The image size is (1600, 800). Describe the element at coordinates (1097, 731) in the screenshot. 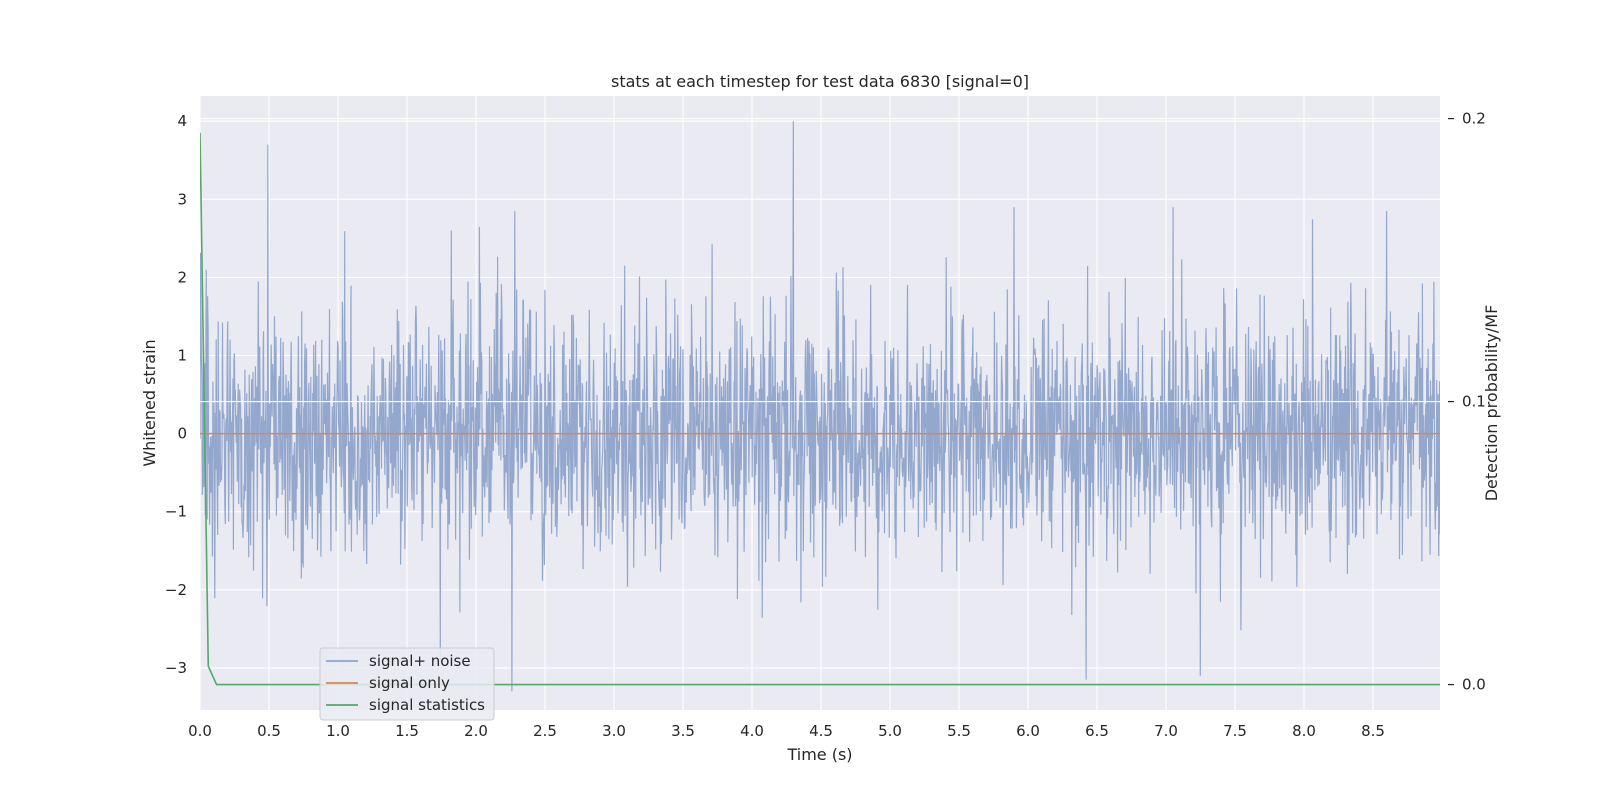

I see `x-tick-label: 6.5` at that location.